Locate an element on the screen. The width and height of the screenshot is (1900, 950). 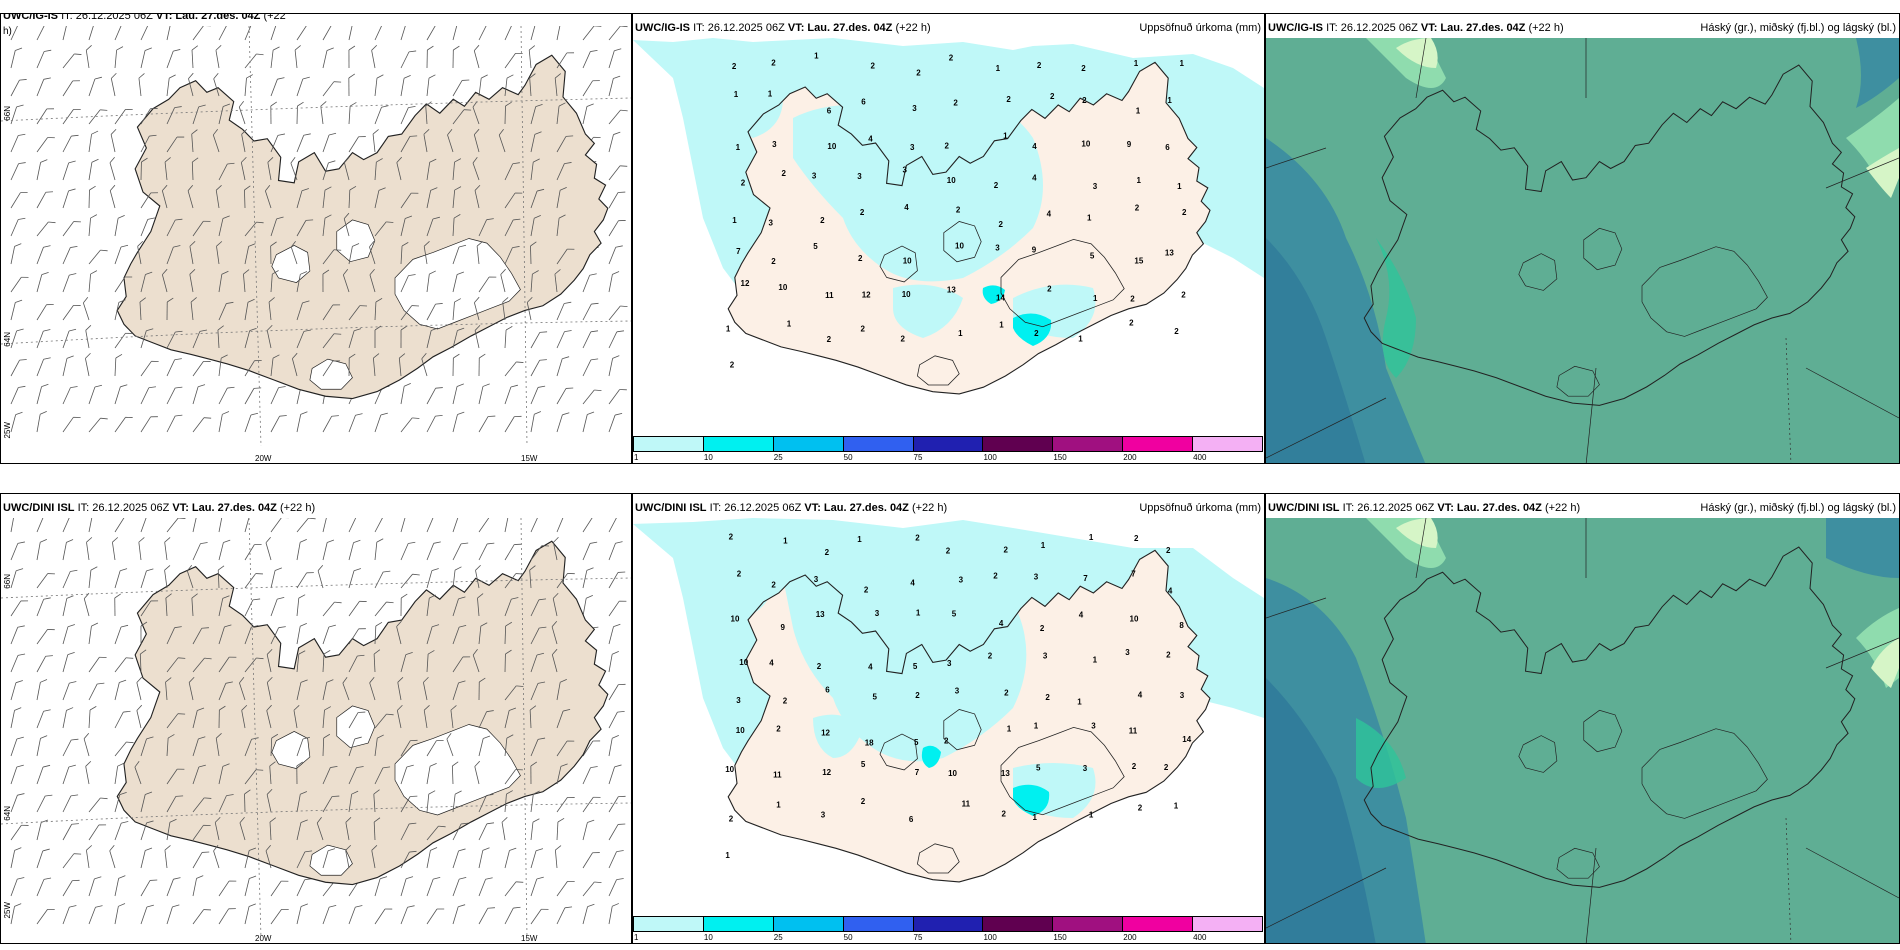
wind-lon-15-row1: 15W is located at coordinates (529, 458).